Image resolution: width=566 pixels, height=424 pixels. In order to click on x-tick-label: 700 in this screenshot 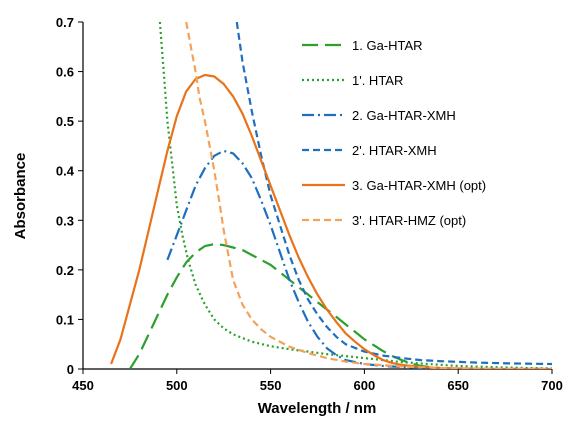, I will do `click(552, 385)`.